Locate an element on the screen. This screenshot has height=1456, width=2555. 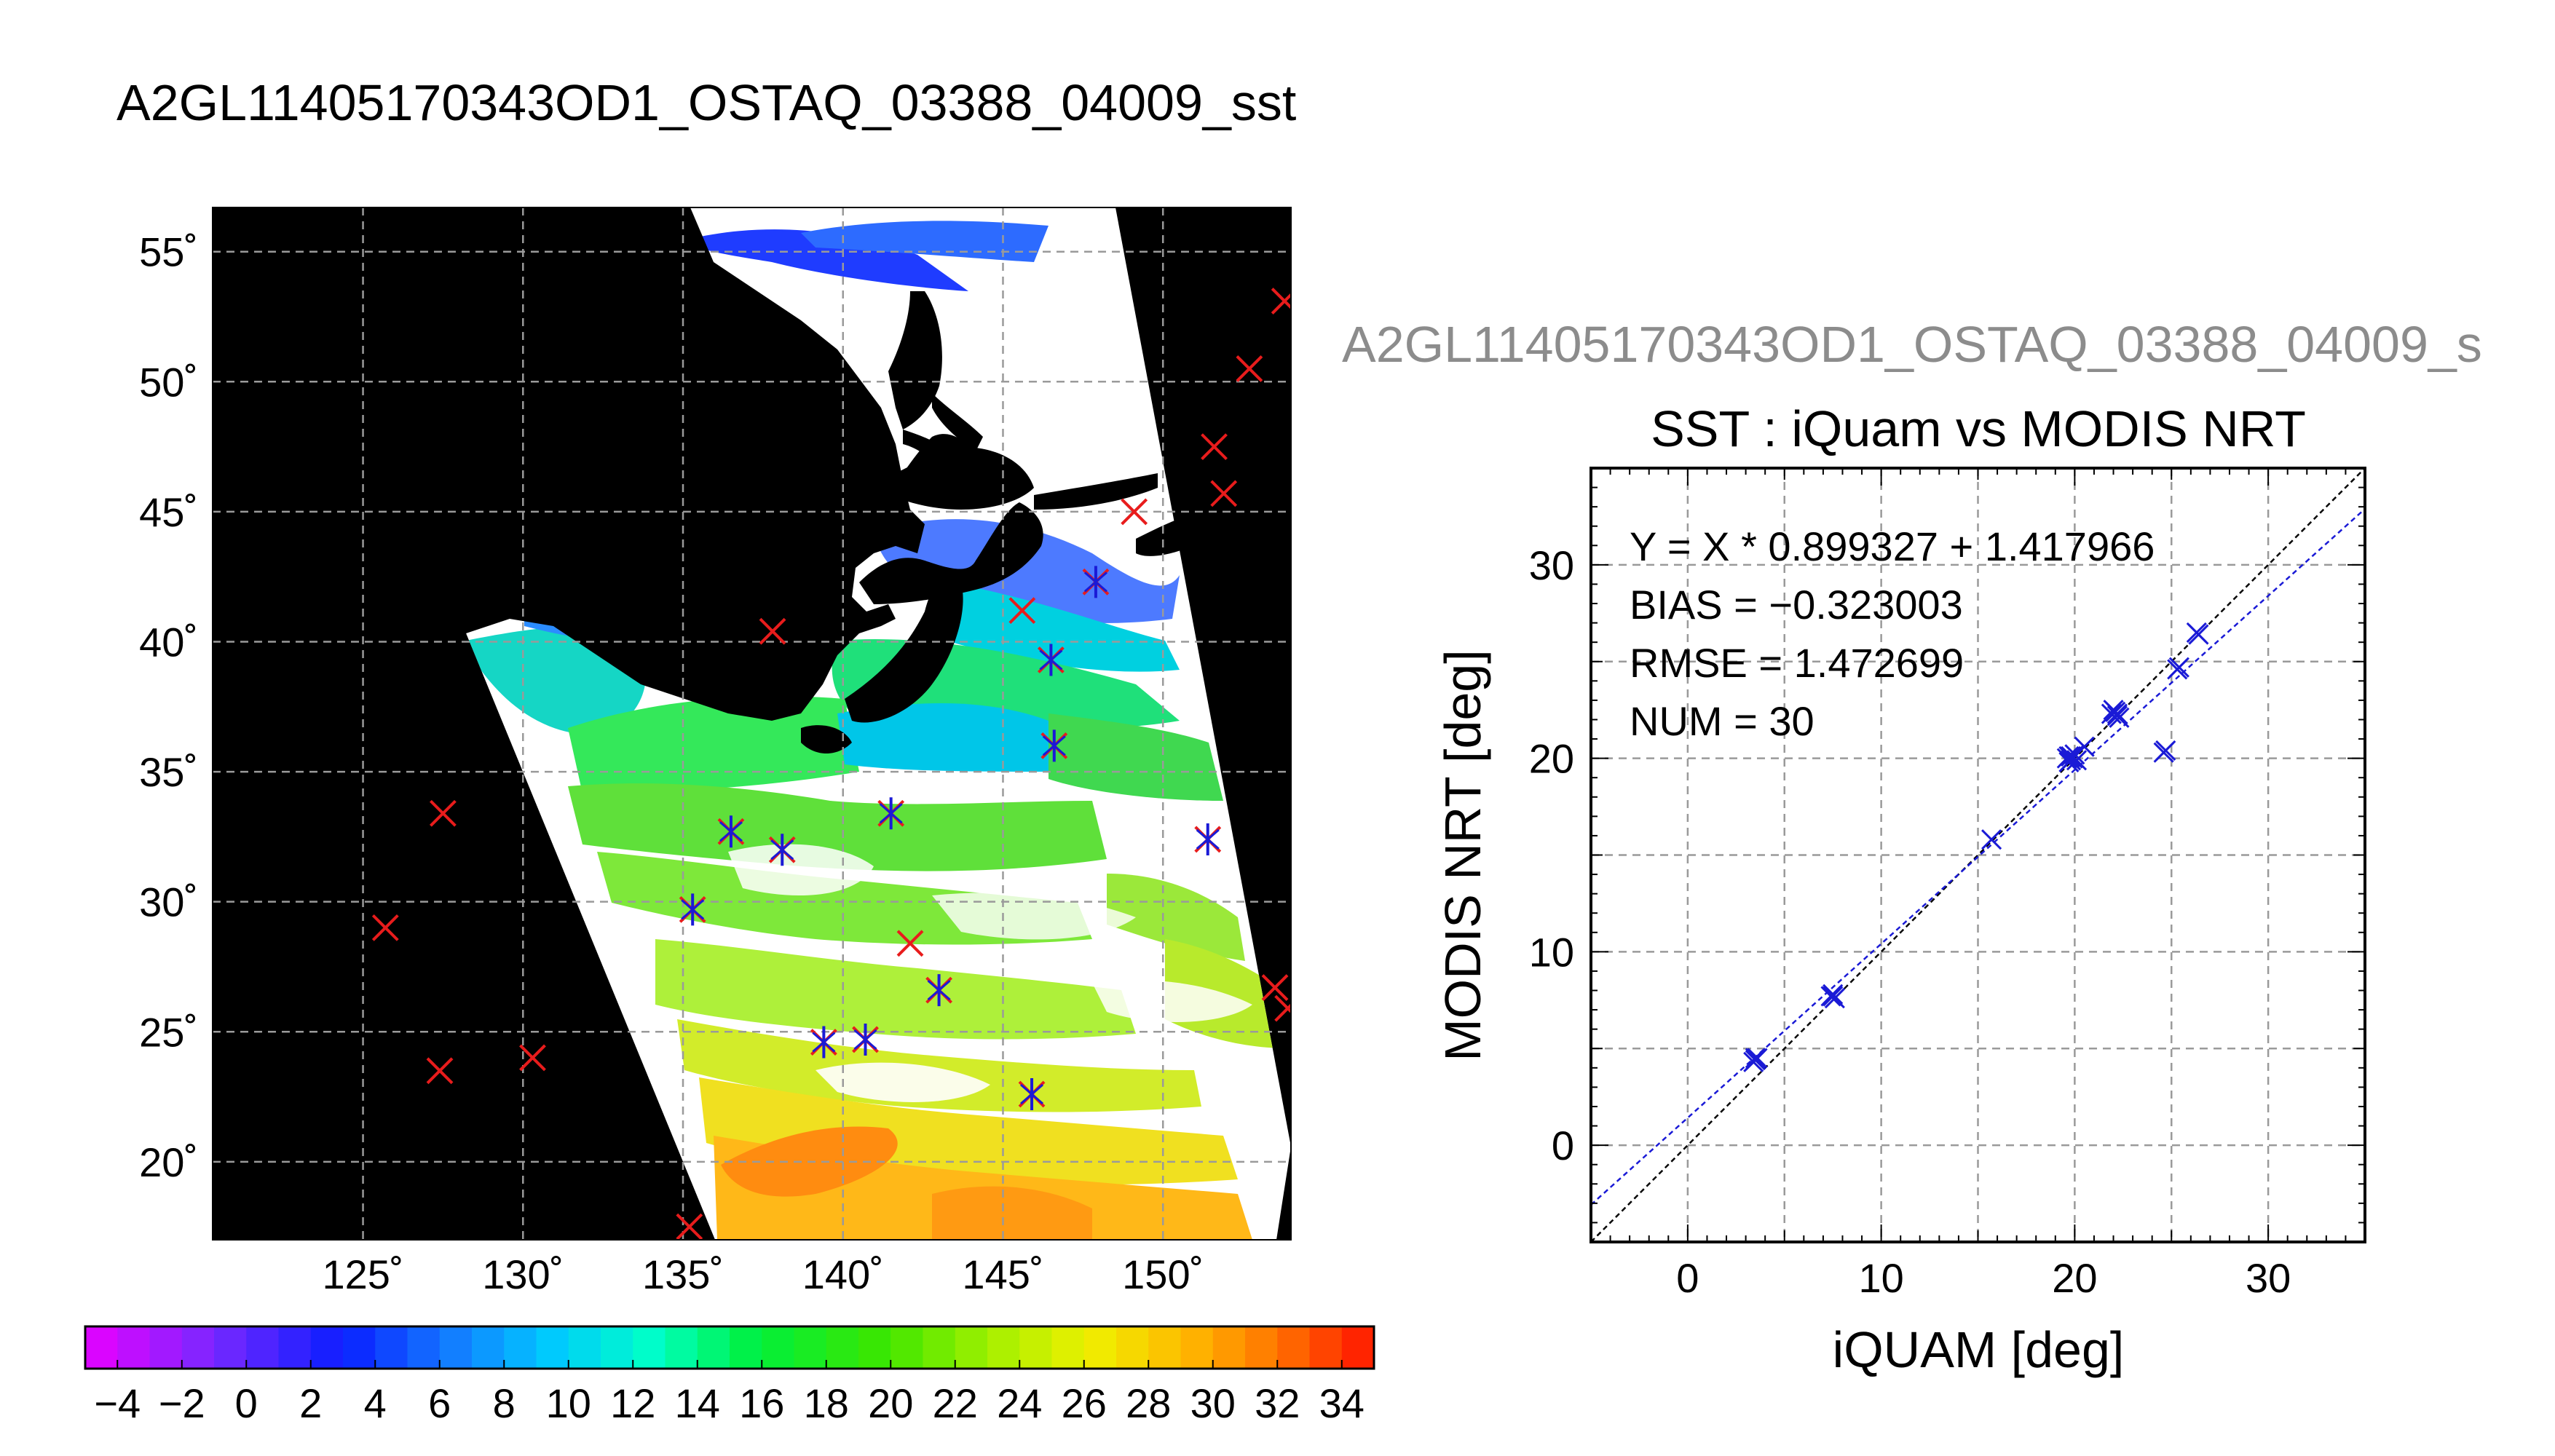
lon-tick-label: 130˚ is located at coordinates (523, 1274).